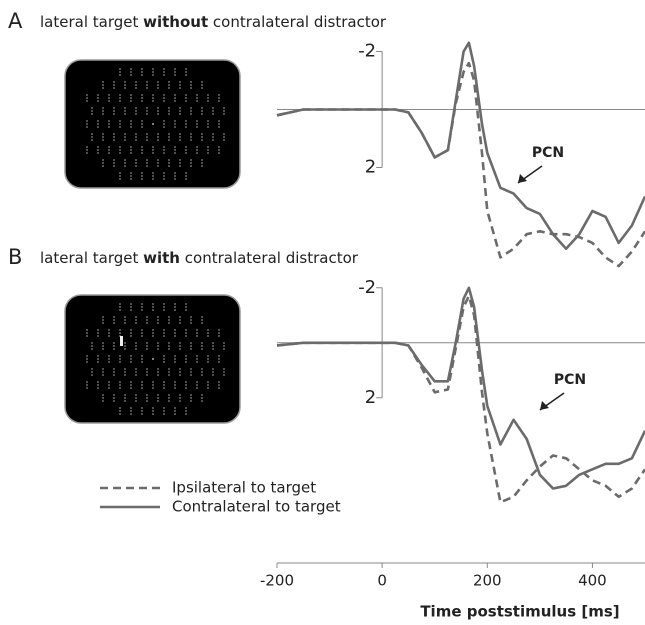 This screenshot has width=645, height=625. I want to click on distractor, so click(121, 341).